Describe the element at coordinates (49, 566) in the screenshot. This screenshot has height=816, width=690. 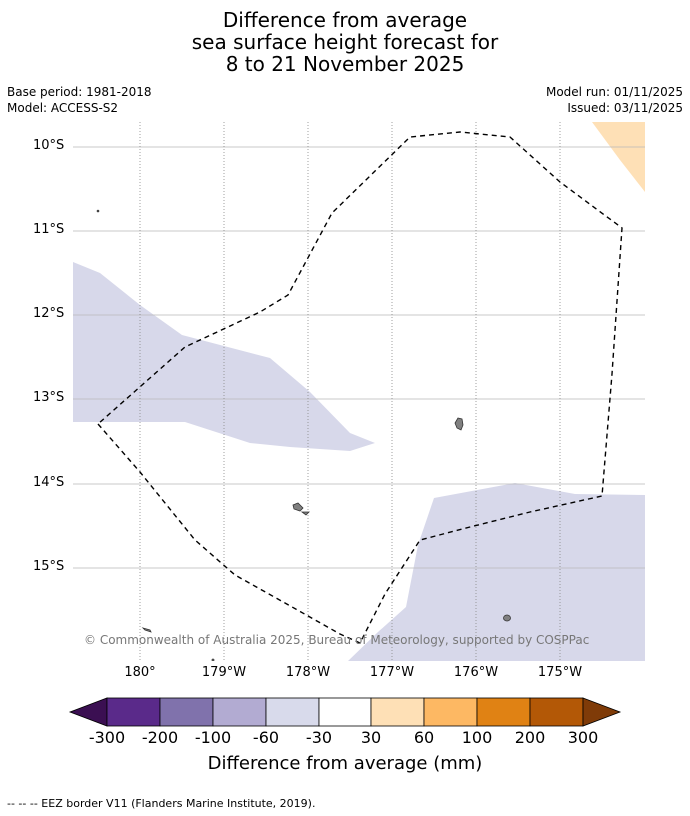
I see `lat-label-15s: 15°S` at that location.